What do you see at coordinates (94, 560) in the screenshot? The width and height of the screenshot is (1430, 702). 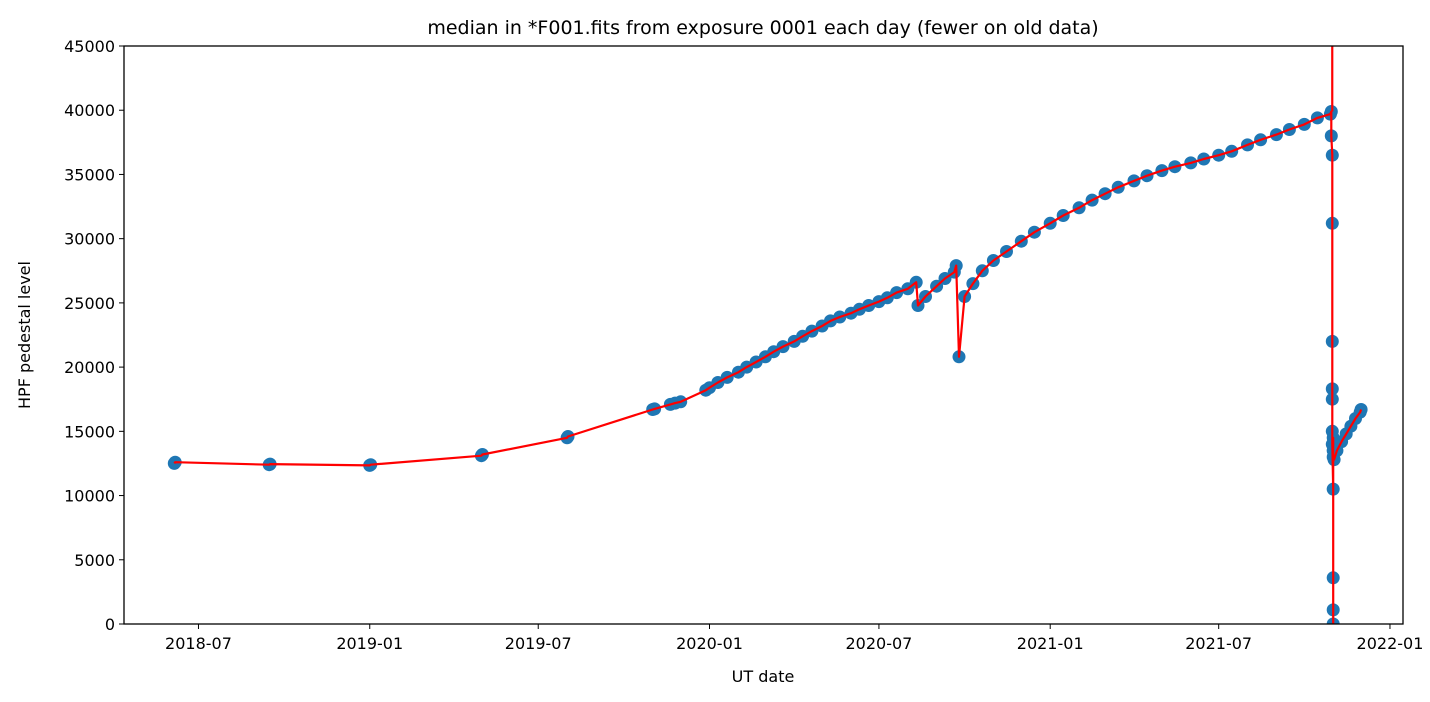 I see `y-tick-label: 5000` at bounding box center [94, 560].